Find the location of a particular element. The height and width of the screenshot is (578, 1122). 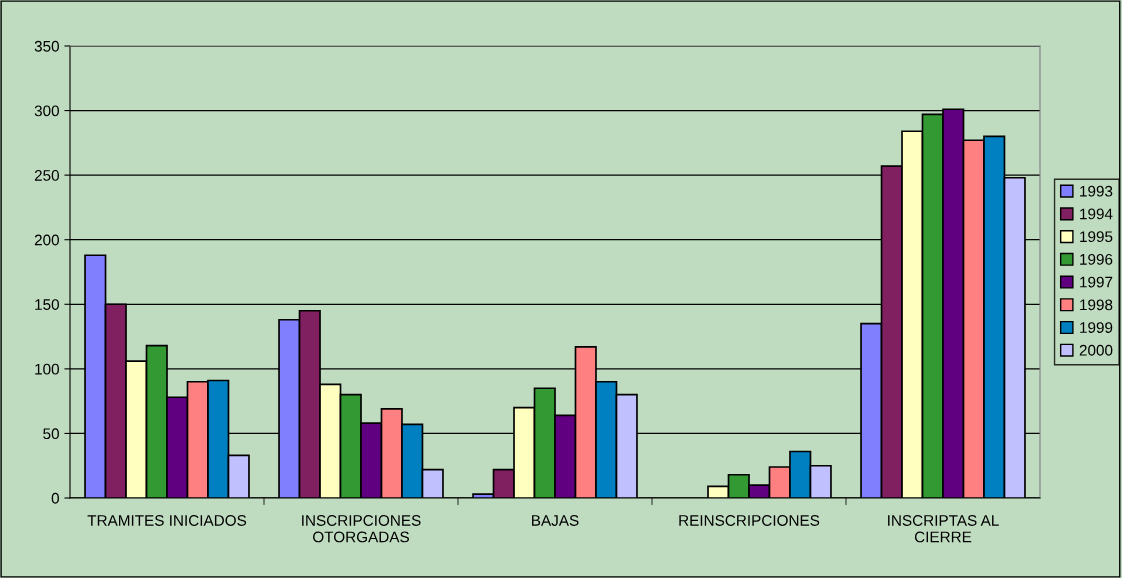

legend-label: 2000 is located at coordinates (1096, 350).